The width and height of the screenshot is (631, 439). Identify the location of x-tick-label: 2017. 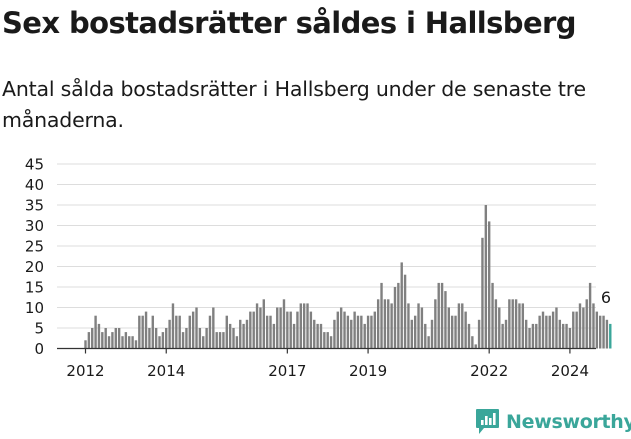
(287, 371).